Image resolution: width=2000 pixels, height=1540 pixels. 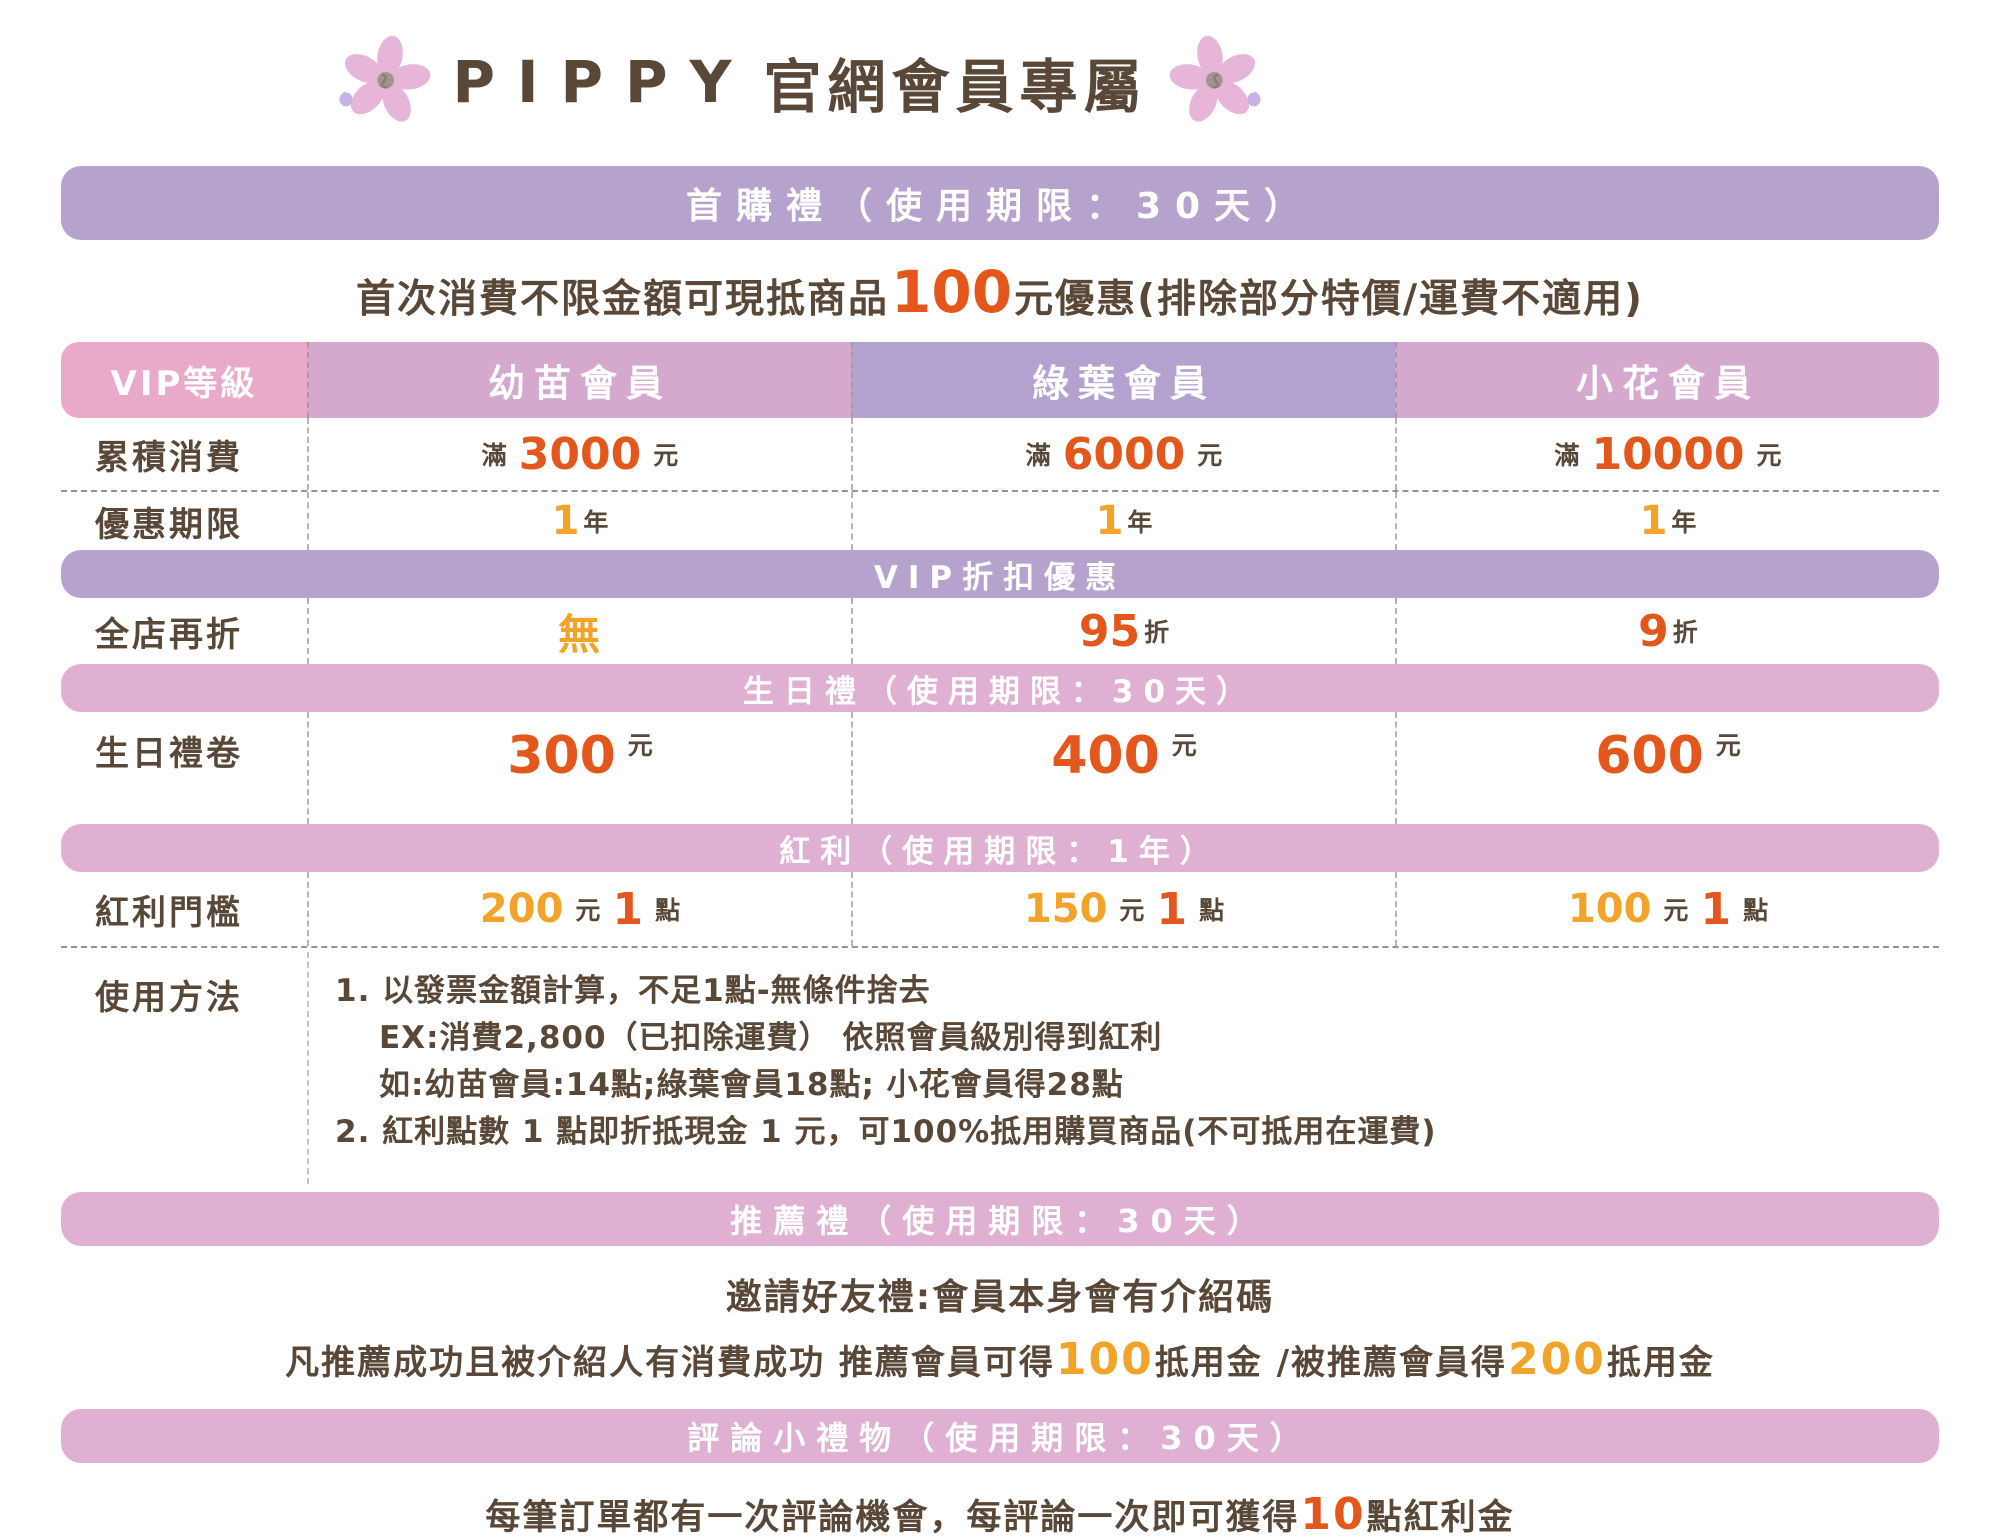 What do you see at coordinates (579, 909) in the screenshot?
I see `threshold-seedling: 200 元 1 點` at bounding box center [579, 909].